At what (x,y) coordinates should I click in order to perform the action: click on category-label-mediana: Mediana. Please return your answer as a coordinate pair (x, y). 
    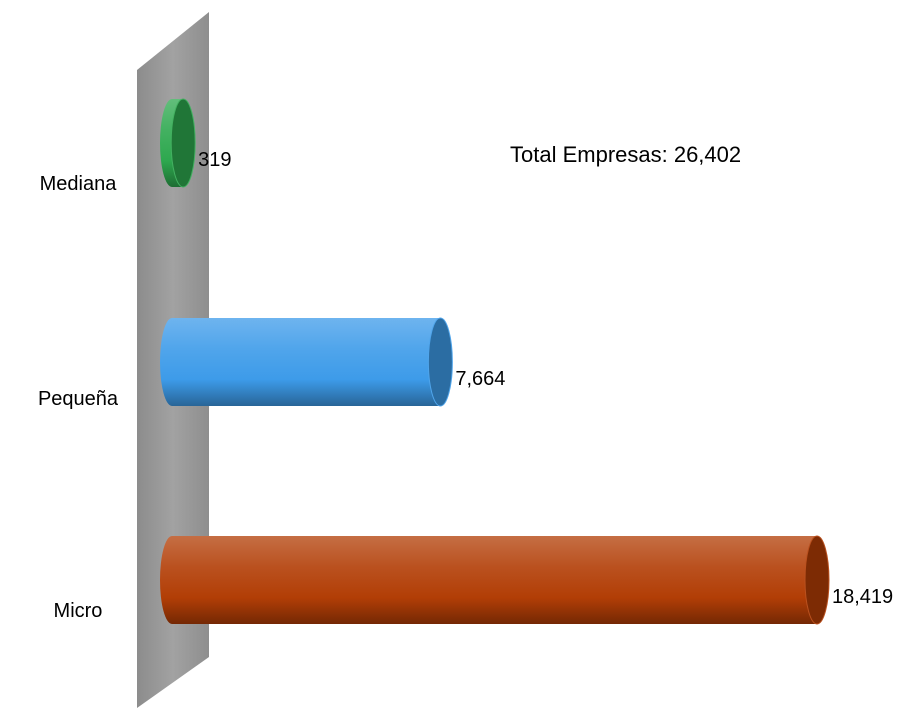
    Looking at the image, I should click on (79, 184).